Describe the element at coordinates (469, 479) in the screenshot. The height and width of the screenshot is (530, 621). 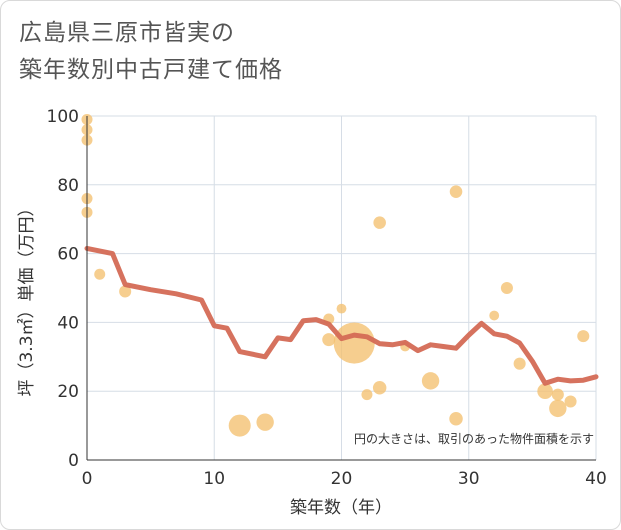
I see `x-tick-label: 30` at that location.